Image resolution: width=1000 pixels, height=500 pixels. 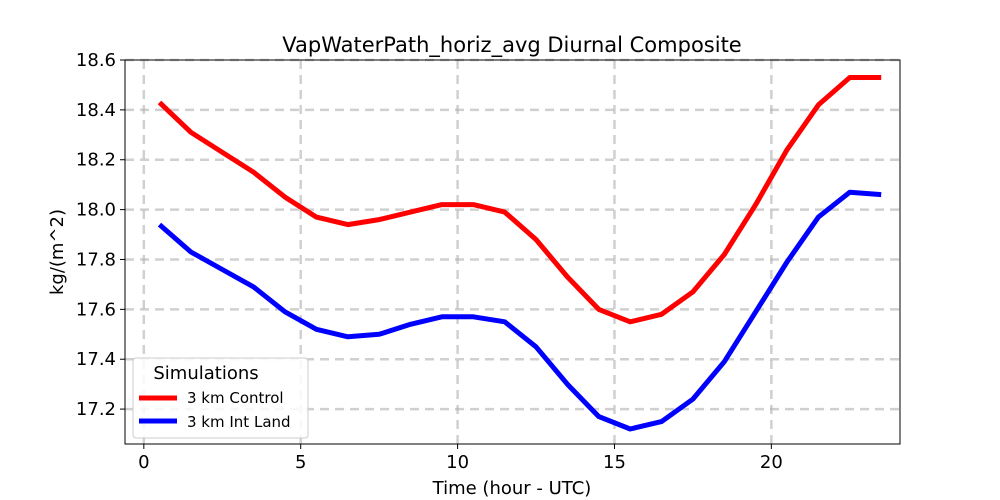 What do you see at coordinates (96, 309) in the screenshot?
I see `y-tick-label: 17.6` at bounding box center [96, 309].